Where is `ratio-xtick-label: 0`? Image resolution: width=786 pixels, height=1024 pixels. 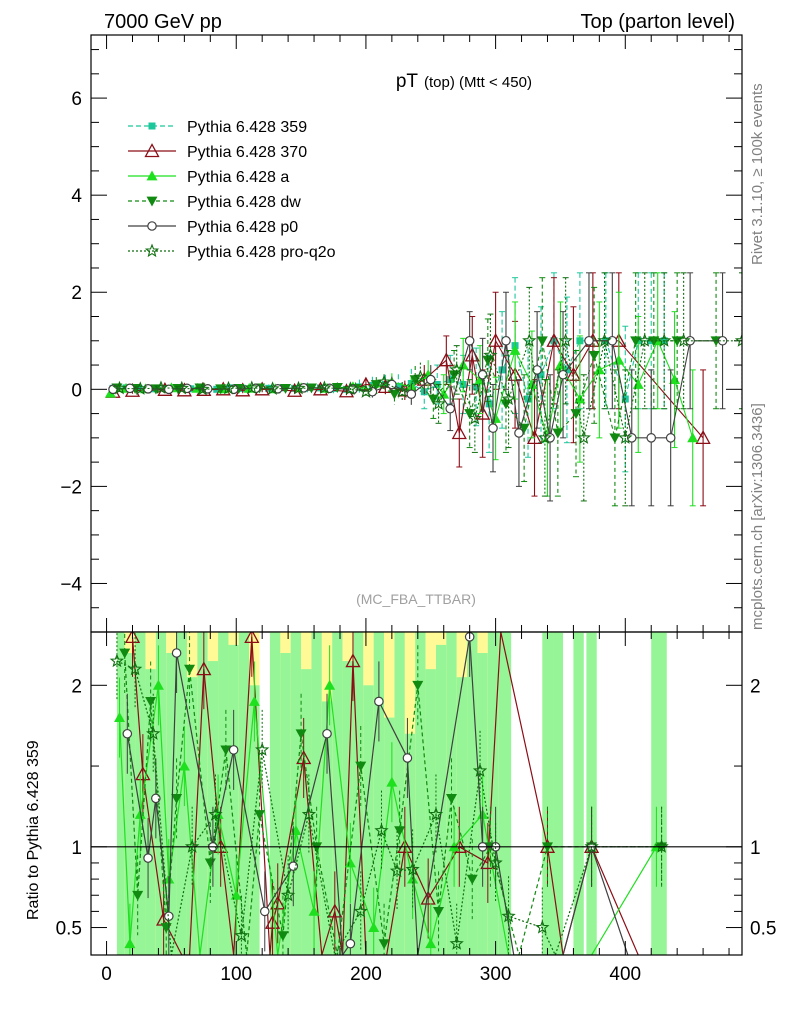
ratio-xtick-label: 0 is located at coordinates (106, 974).